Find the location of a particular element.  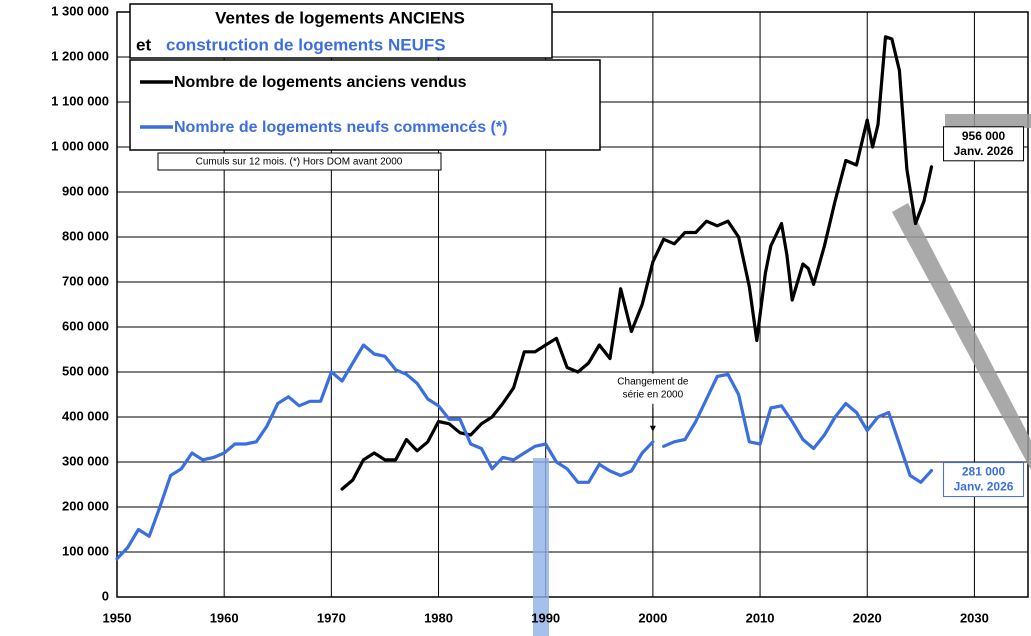

x-tick-label: 1960 is located at coordinates (224, 617).